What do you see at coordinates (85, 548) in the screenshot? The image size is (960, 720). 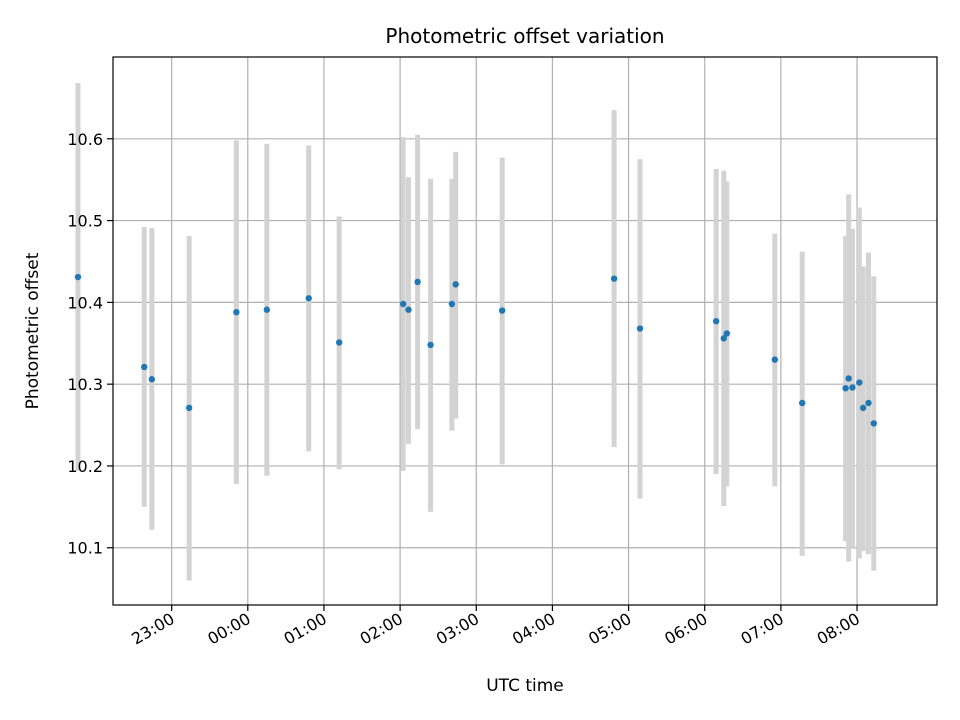 I see `y-tick-label: 10.1` at bounding box center [85, 548].